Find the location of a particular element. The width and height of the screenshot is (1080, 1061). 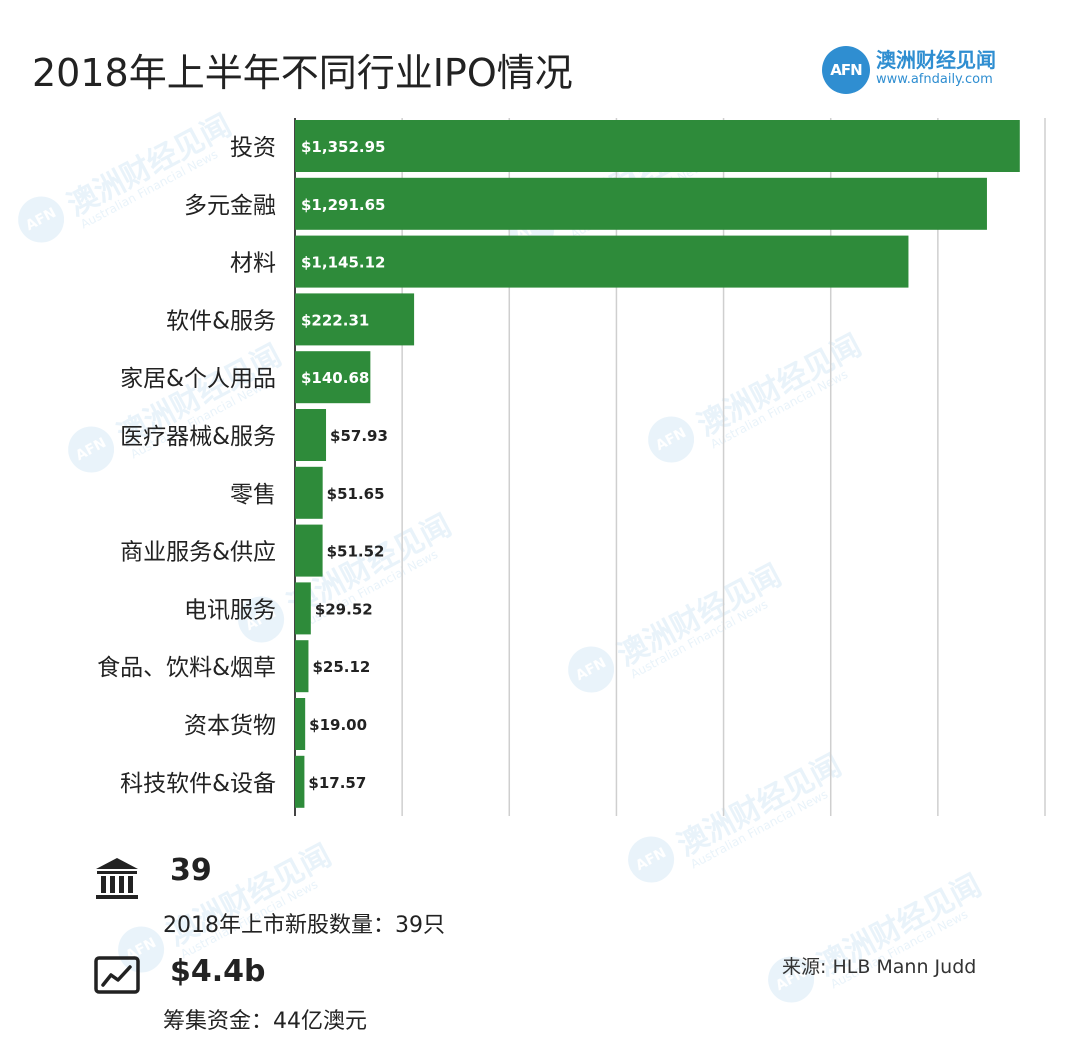

data-label: $1,291.65 is located at coordinates (343, 205).